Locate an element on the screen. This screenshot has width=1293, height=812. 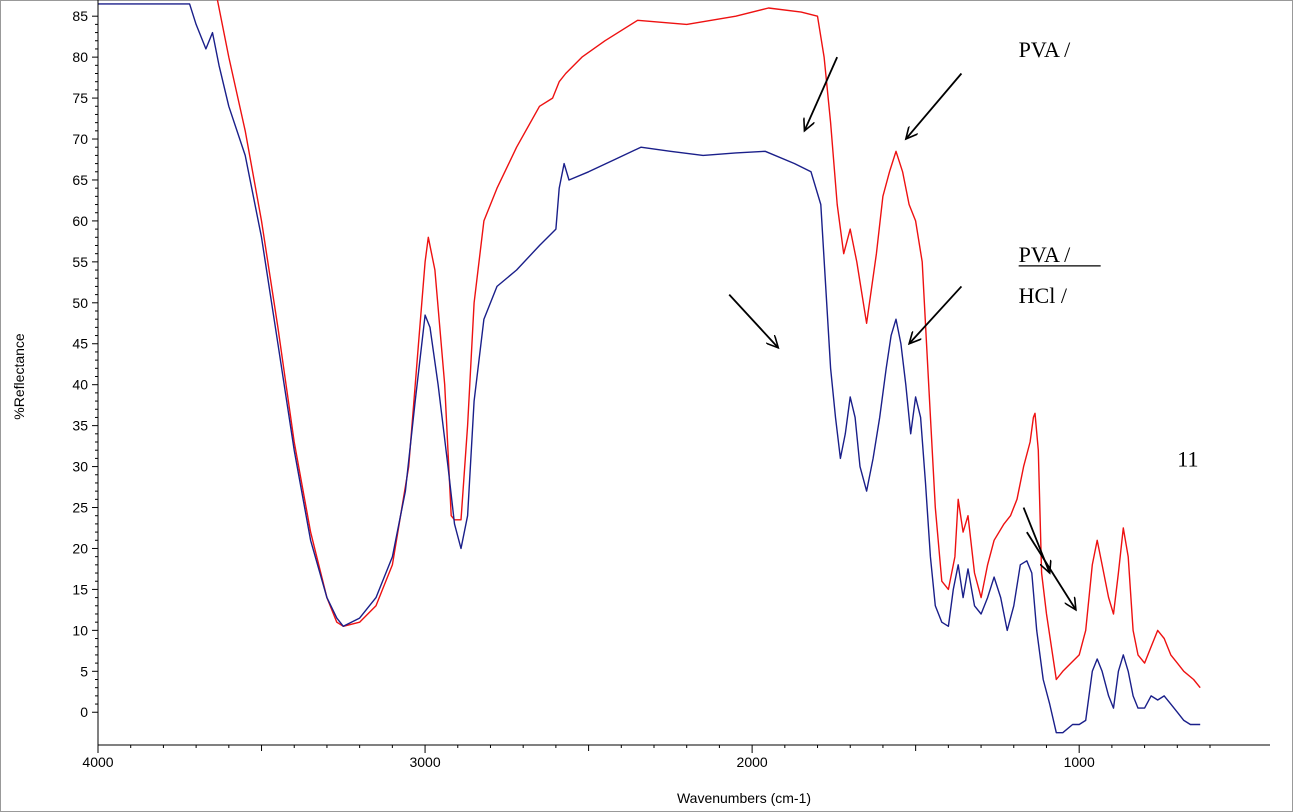
y-tick-label: 80 is located at coordinates (80, 57).